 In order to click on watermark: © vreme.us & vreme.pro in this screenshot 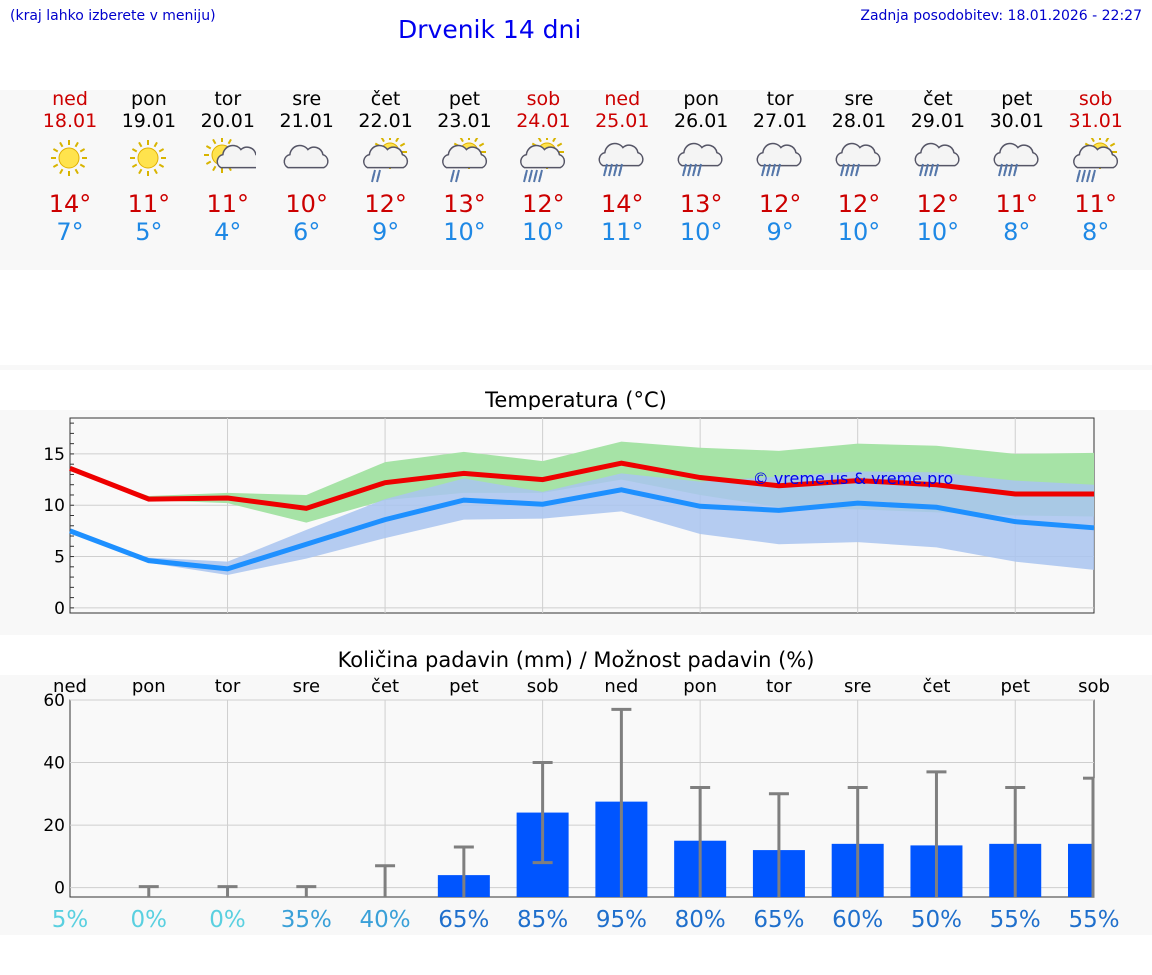, I will do `click(853, 478)`.